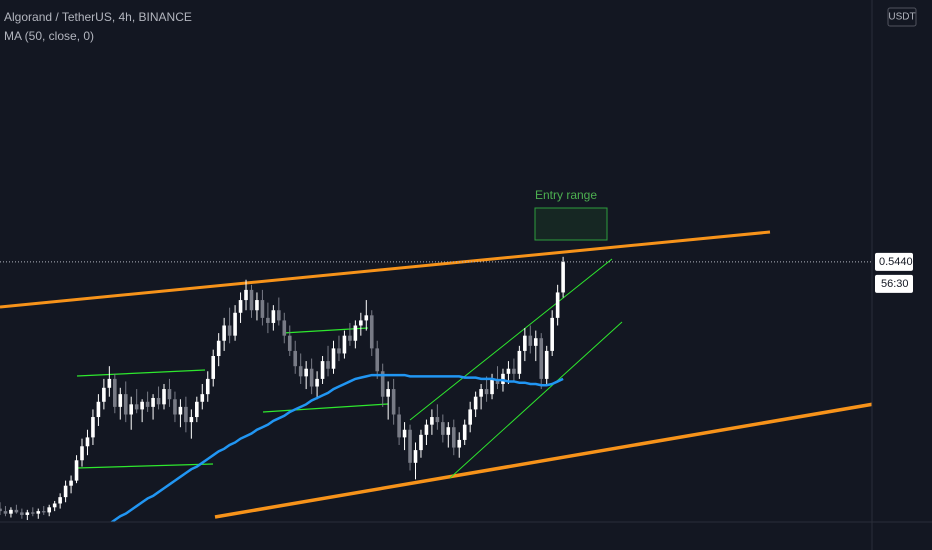 This screenshot has height=550, width=932. Describe the element at coordinates (511, 339) in the screenshot. I see `channel-line` at that location.